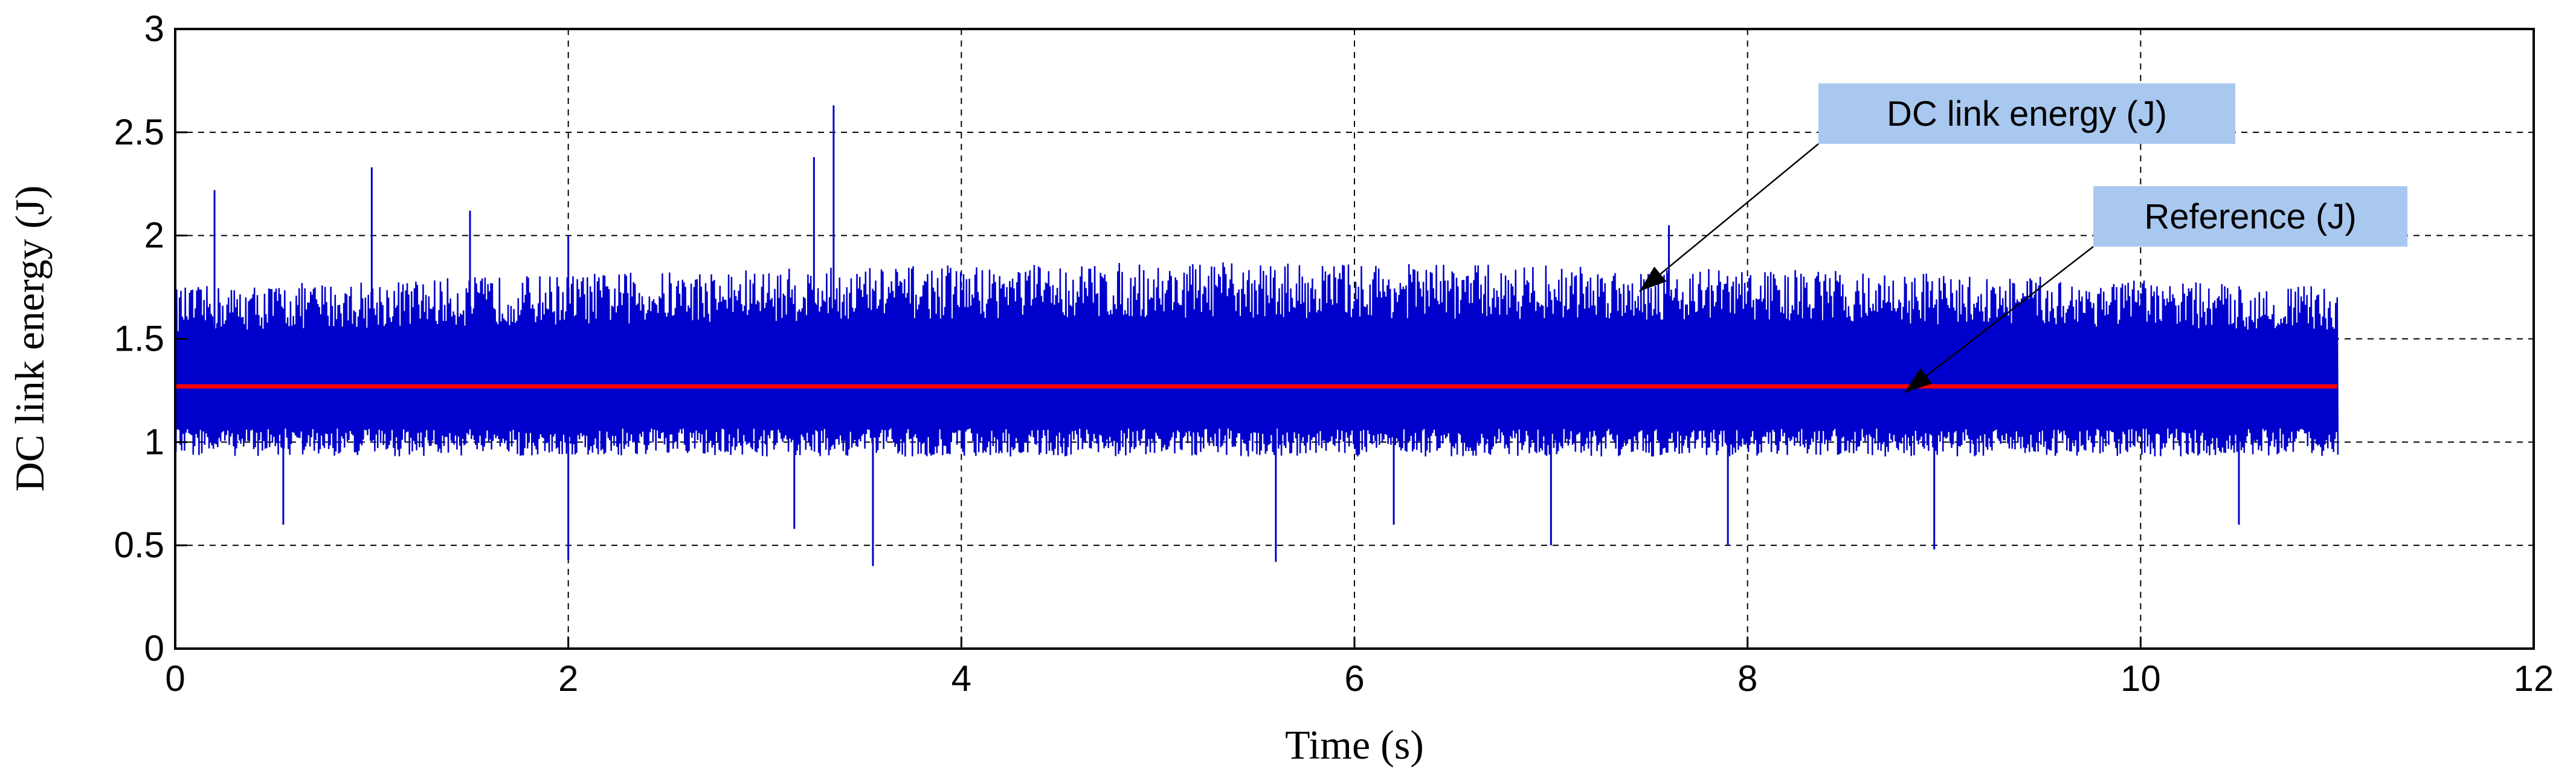 The width and height of the screenshot is (2576, 781). What do you see at coordinates (2534, 678) in the screenshot?
I see `x-tick-label: 12` at bounding box center [2534, 678].